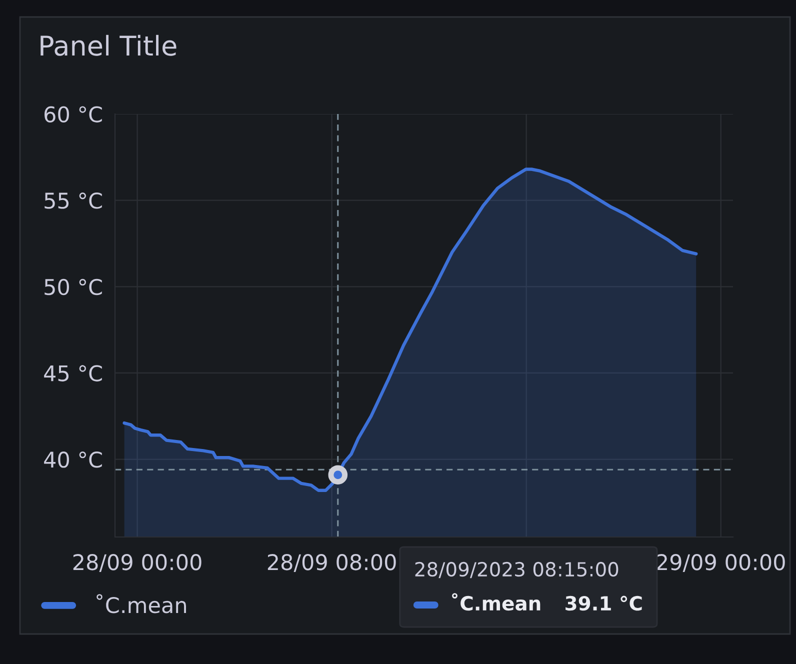 This screenshot has width=796, height=664. I want to click on text: 28/09/2023 08:15:00, so click(516, 570).